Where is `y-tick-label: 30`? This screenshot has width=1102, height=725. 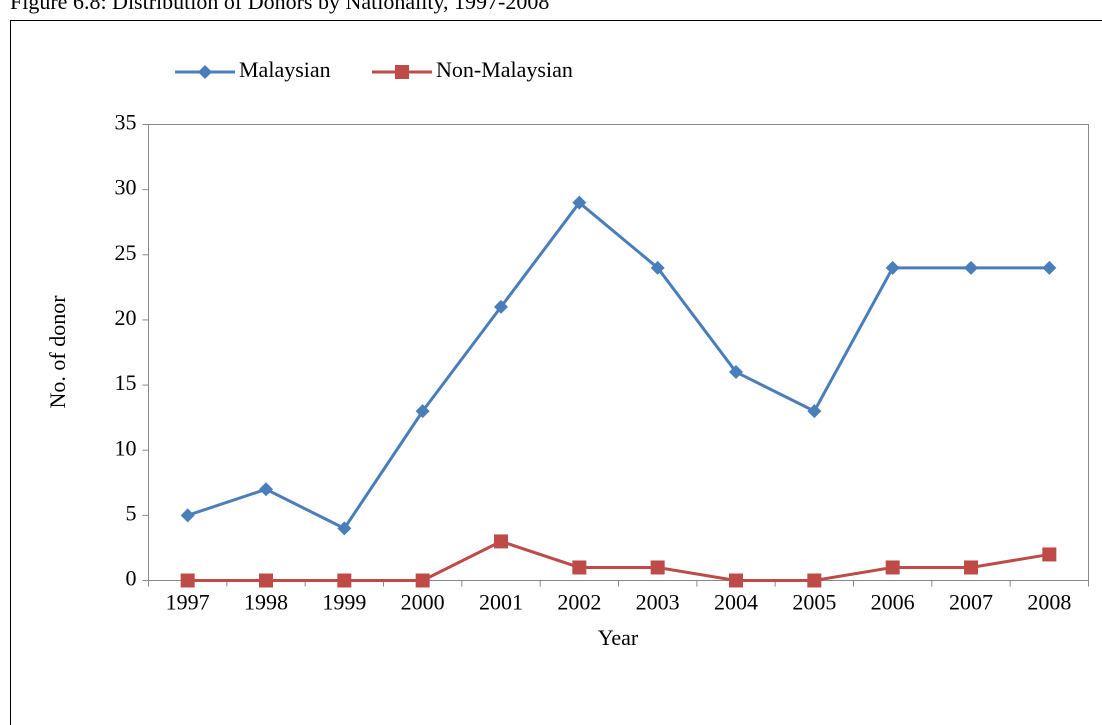
y-tick-label: 30 is located at coordinates (126, 187).